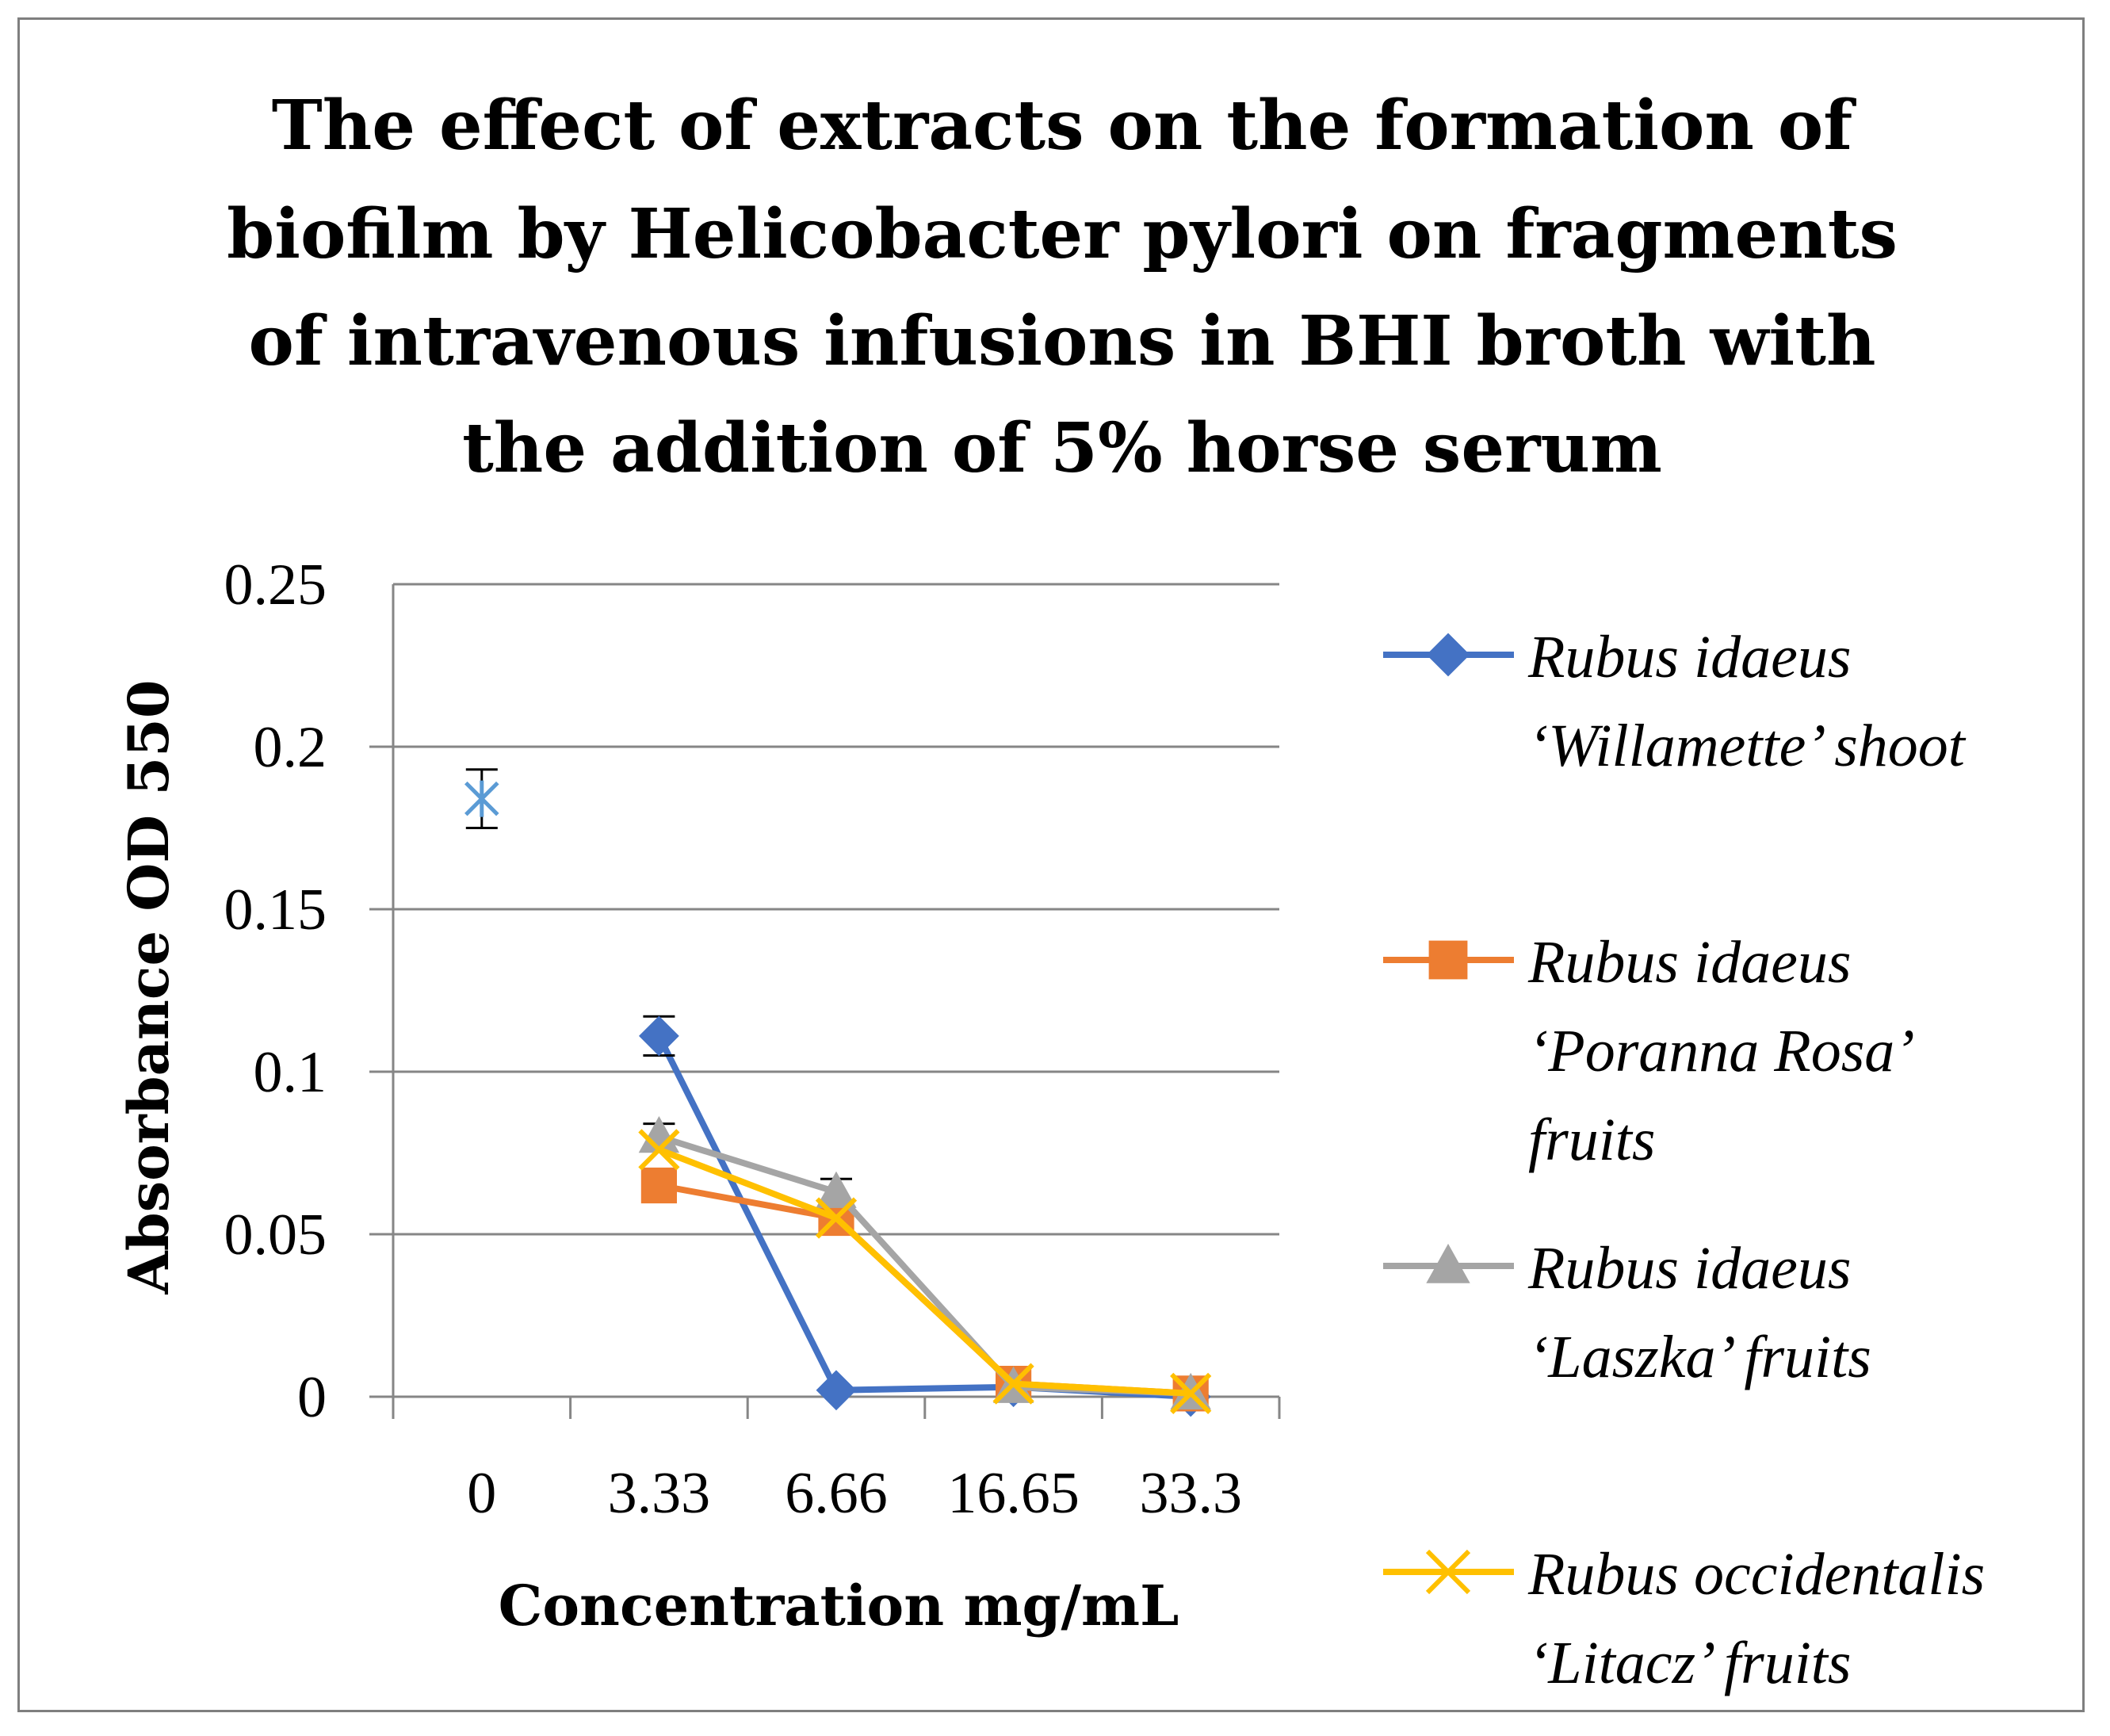 This screenshot has width=2110, height=1736. I want to click on control-point, so click(481, 798).